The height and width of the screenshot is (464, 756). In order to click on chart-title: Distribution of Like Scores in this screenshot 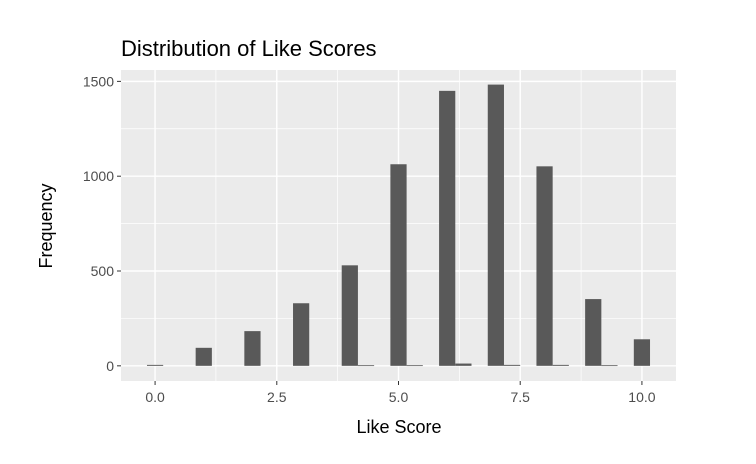, I will do `click(249, 48)`.